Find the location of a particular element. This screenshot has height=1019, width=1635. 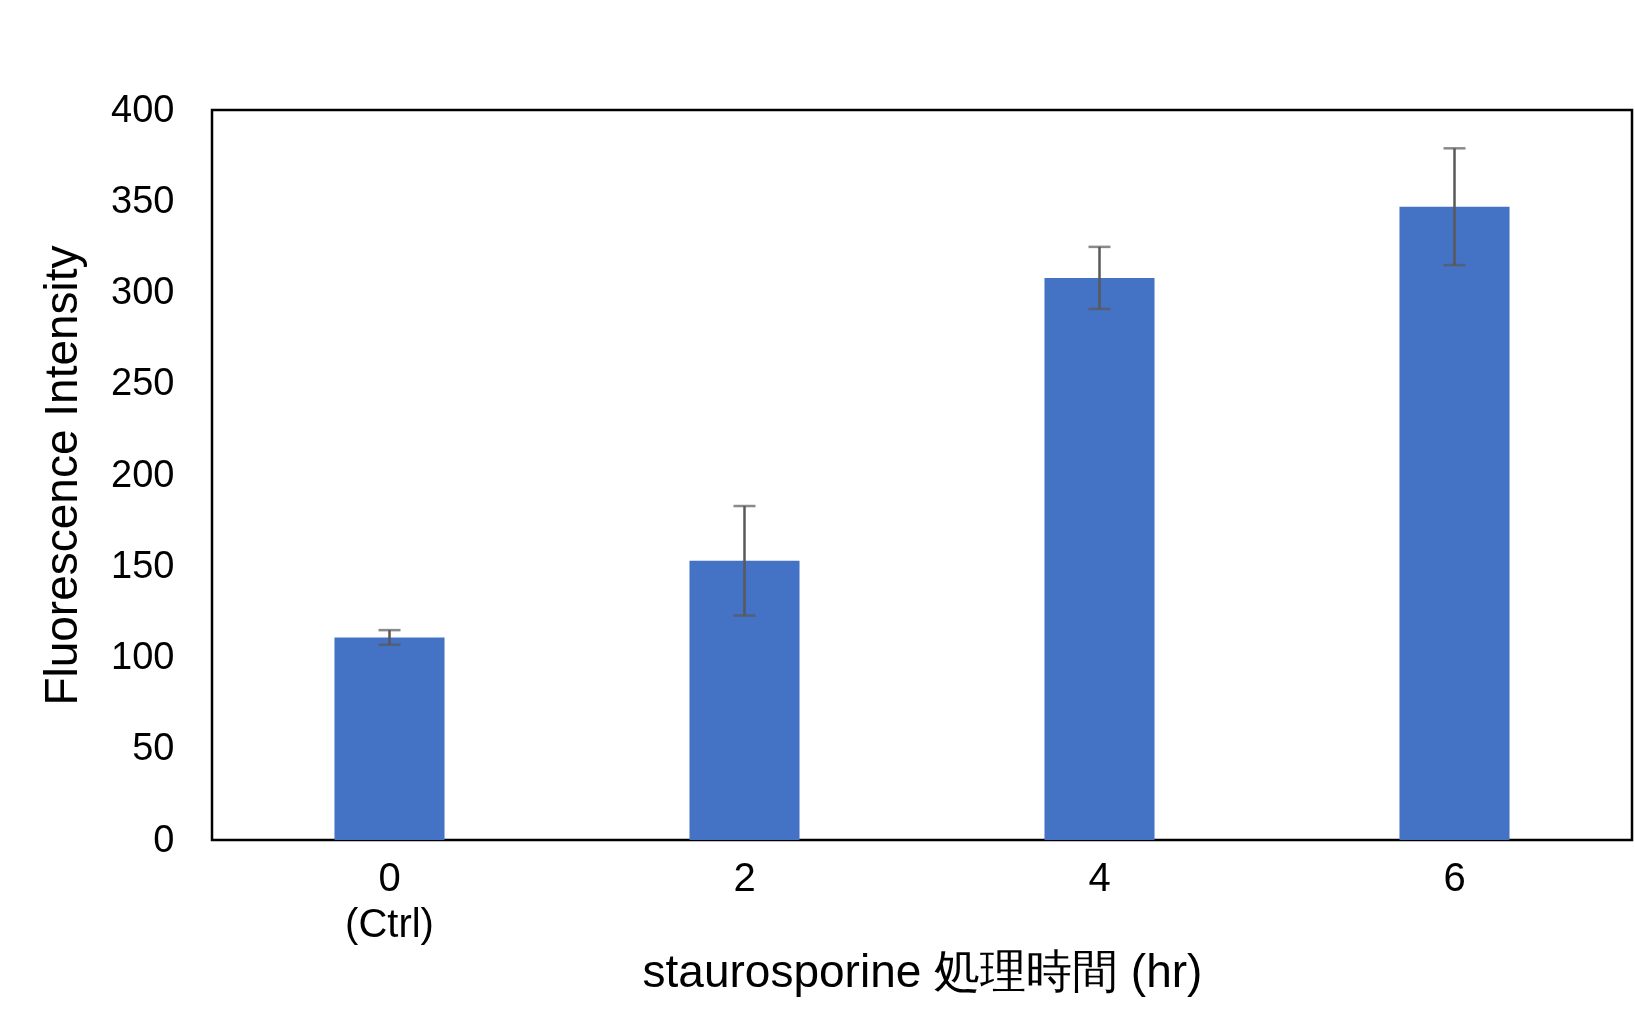

x-tick-label: 0 (Ctrl) is located at coordinates (389, 899).